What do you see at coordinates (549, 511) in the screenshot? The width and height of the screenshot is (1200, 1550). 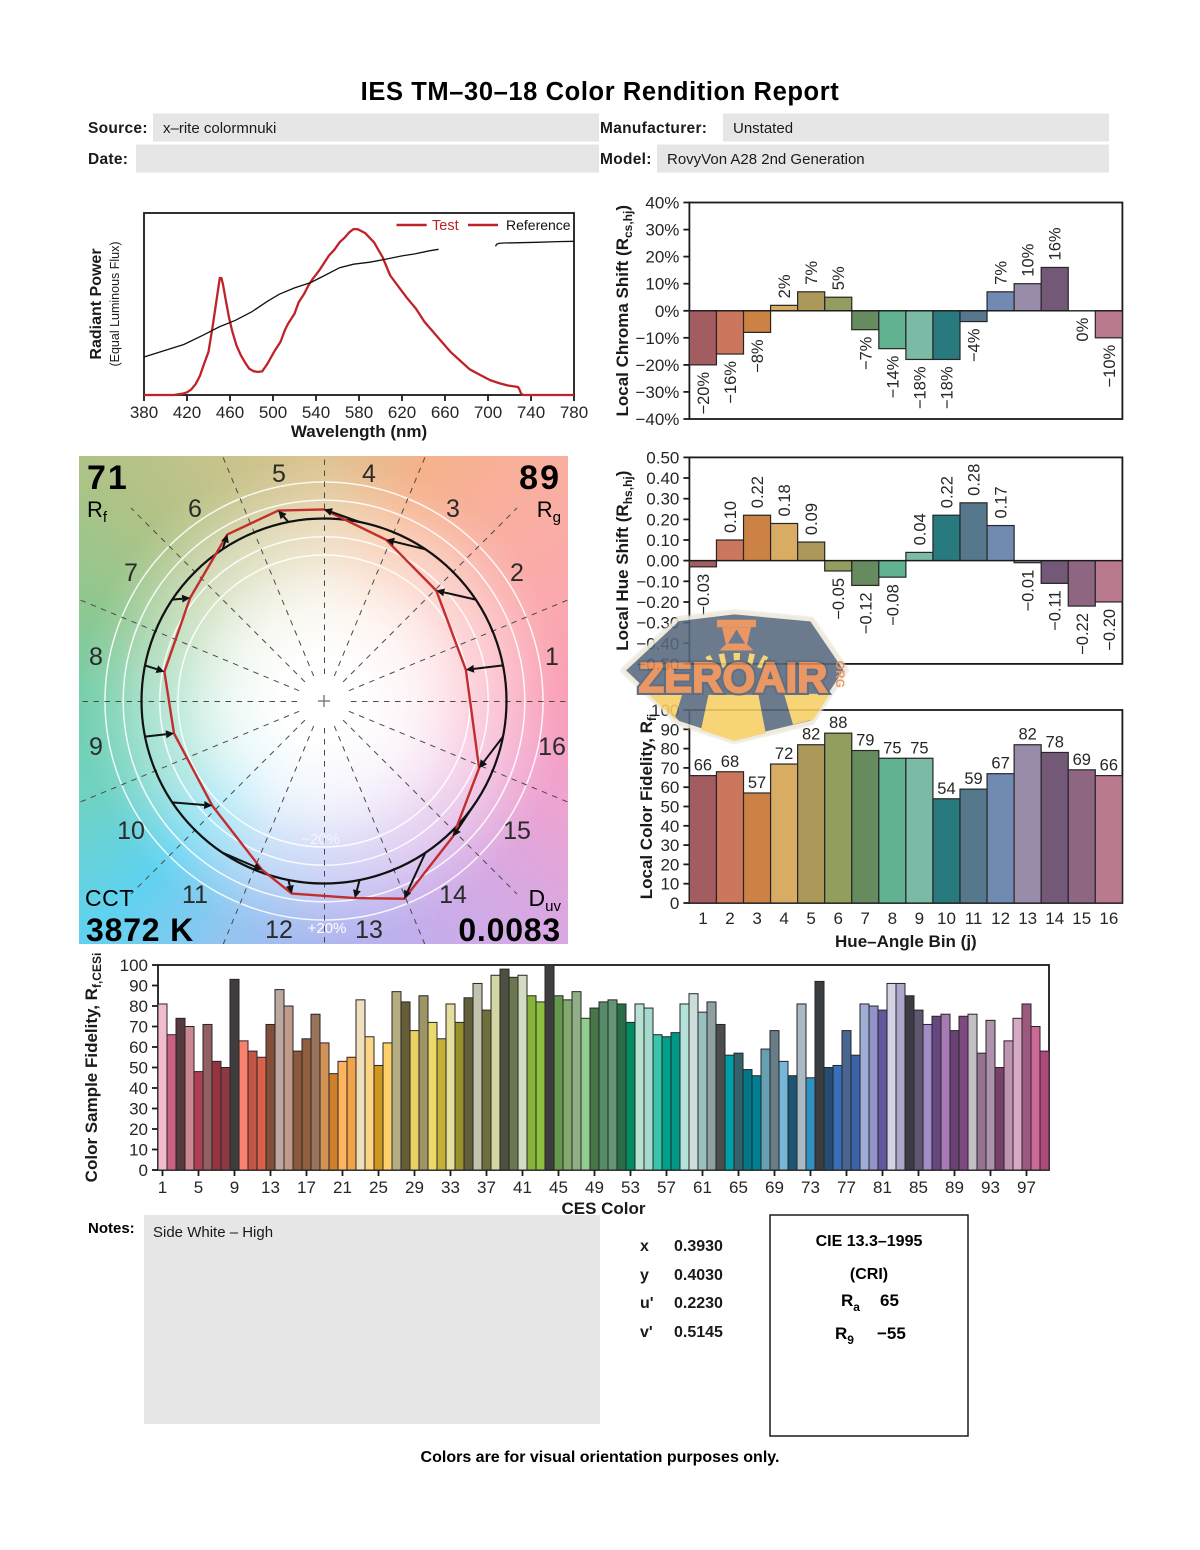 I see `svg-text: Rg` at bounding box center [549, 511].